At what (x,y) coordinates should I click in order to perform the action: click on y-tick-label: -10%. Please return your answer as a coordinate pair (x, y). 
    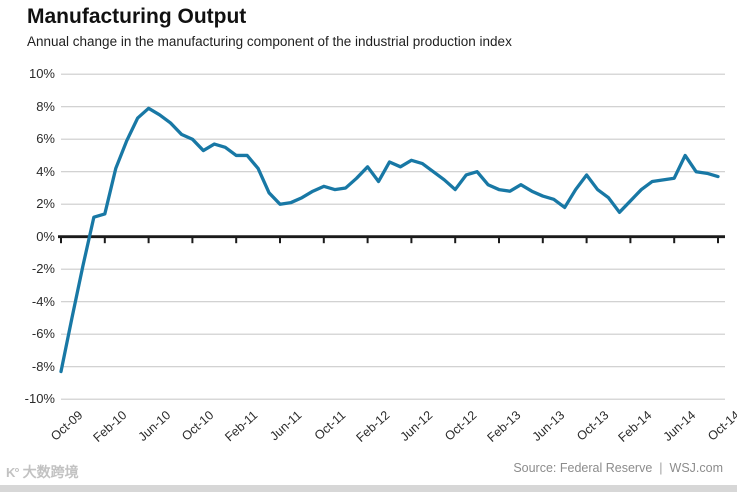
    Looking at the image, I should click on (39, 399).